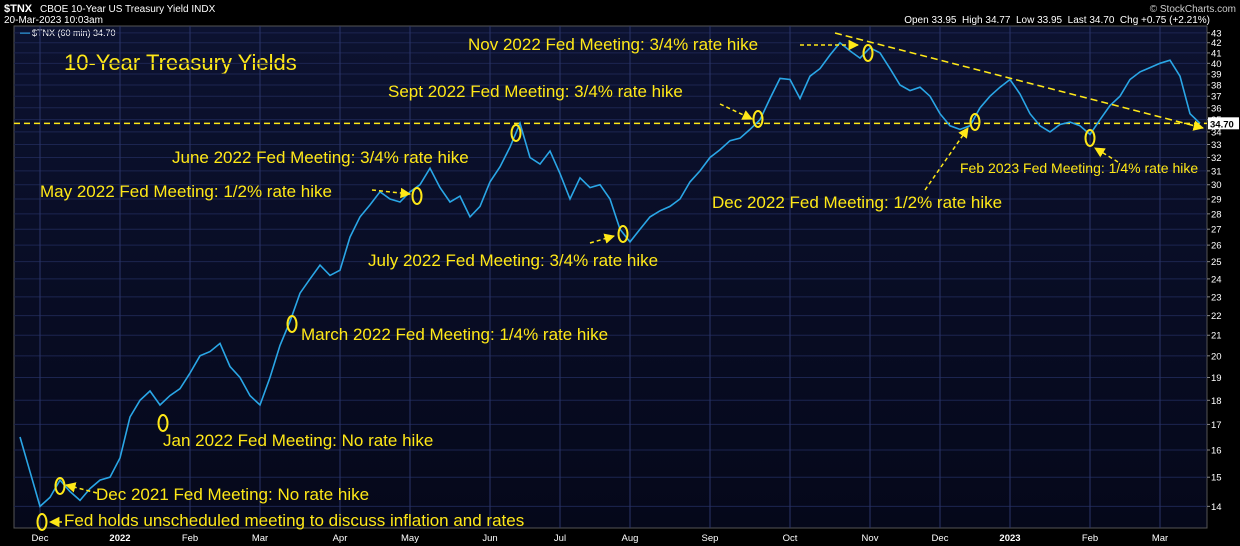  I want to click on y-tick-label: 40, so click(1216, 64).